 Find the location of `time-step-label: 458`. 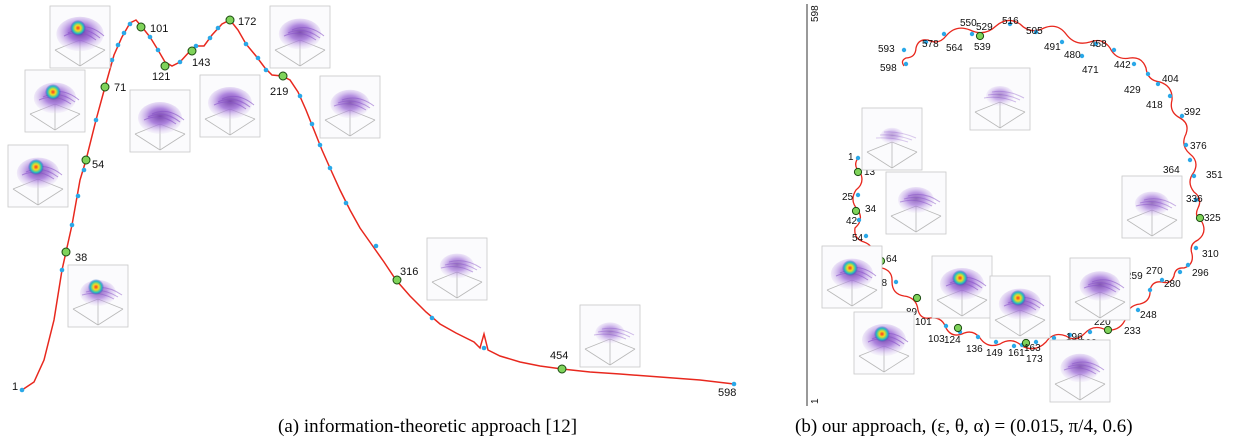

time-step-label: 458 is located at coordinates (1098, 44).